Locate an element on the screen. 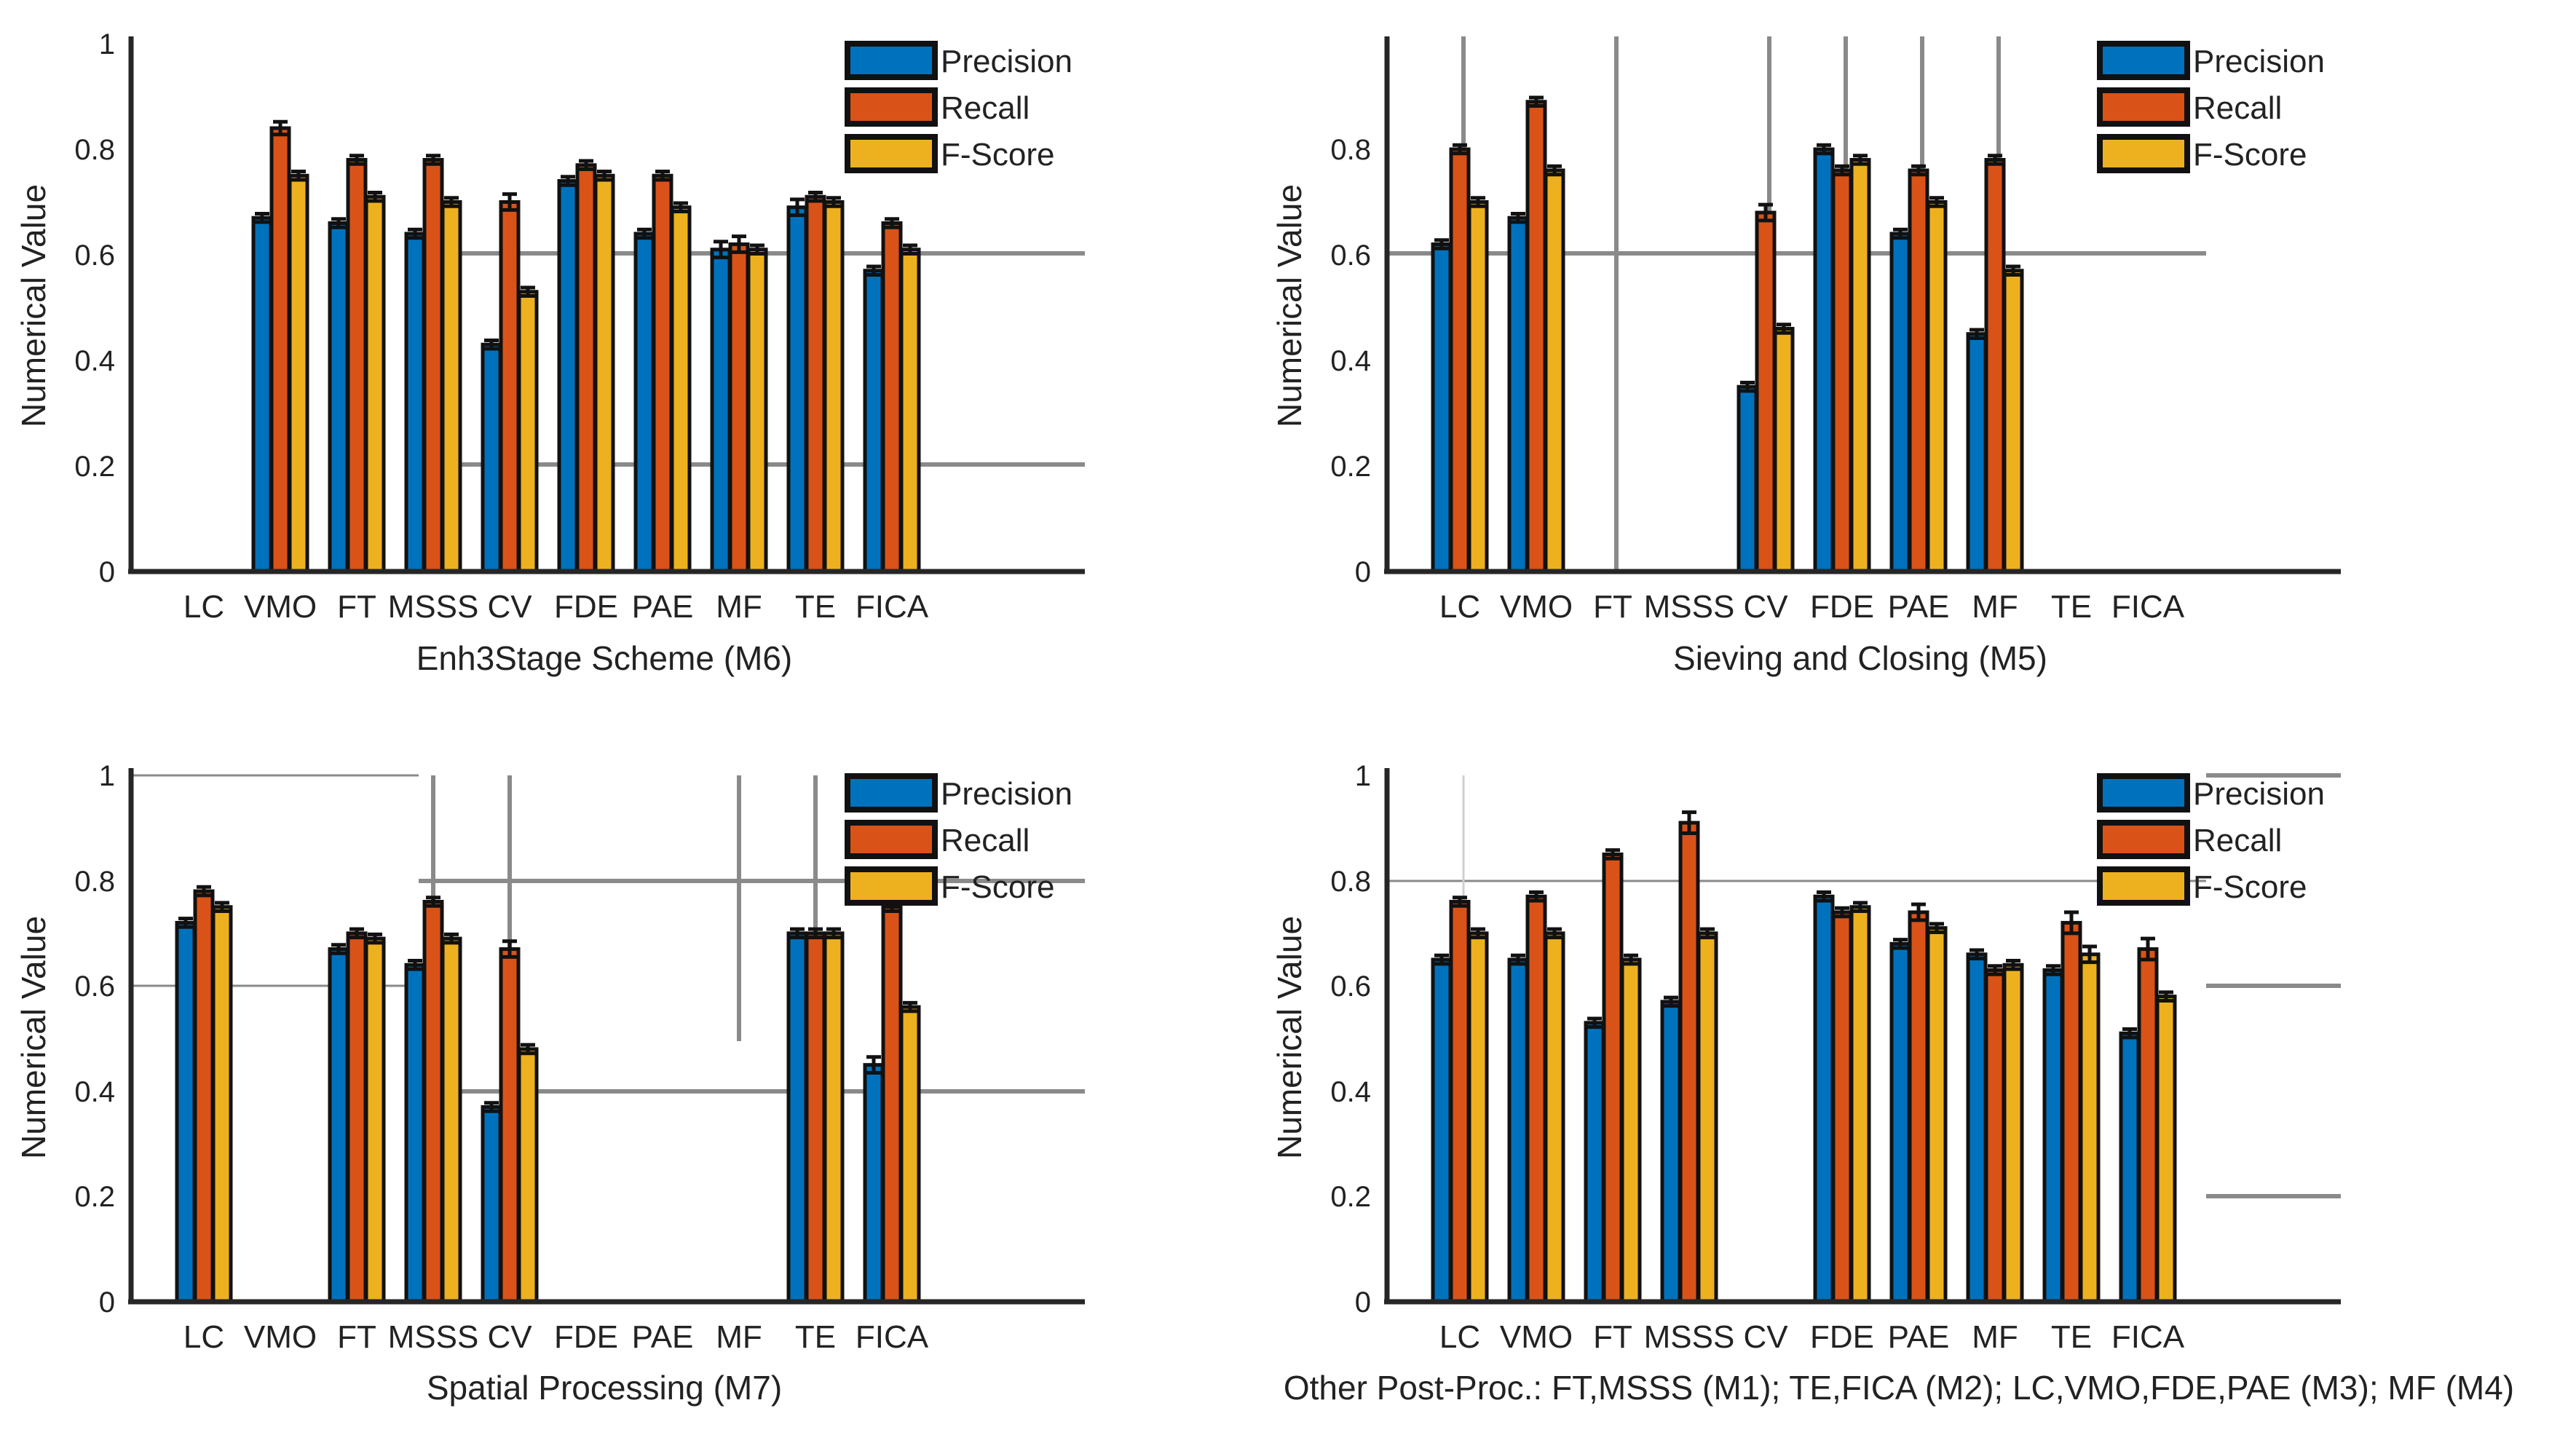 This screenshot has width=2576, height=1435. error-bar-recall-vmo is located at coordinates (1536, 101).